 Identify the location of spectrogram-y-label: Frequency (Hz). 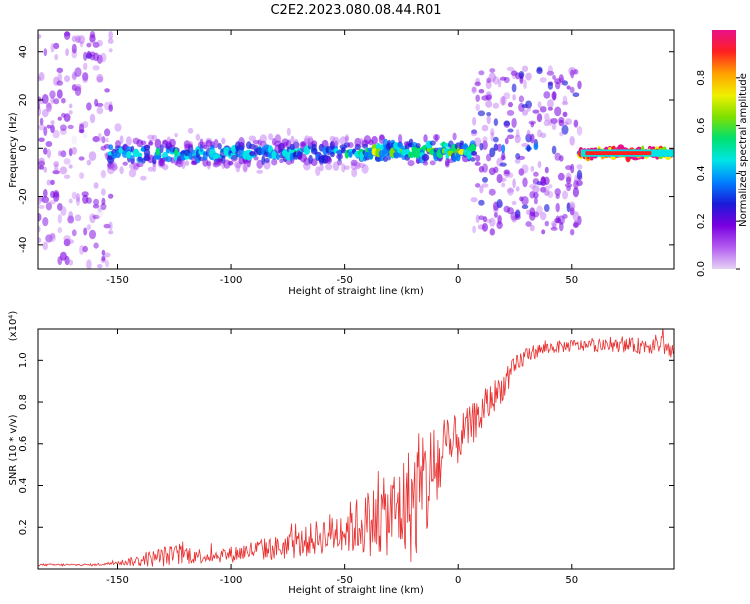
(13, 150).